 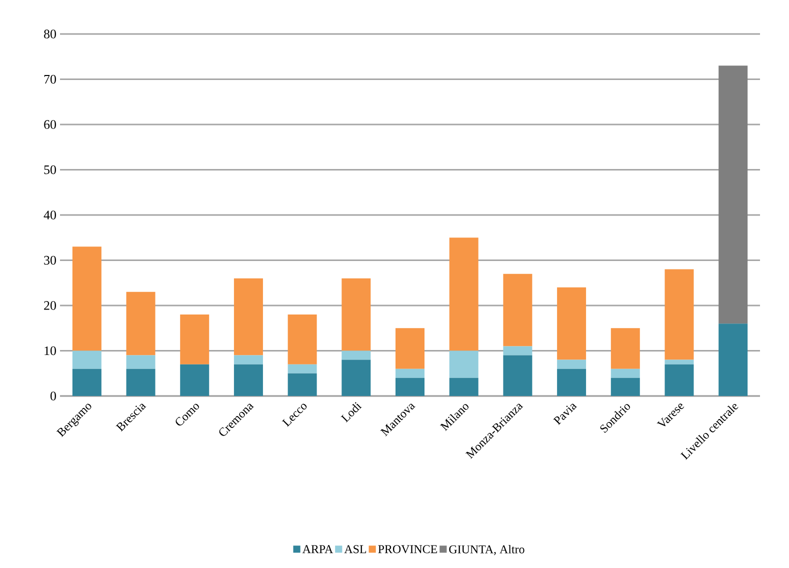 What do you see at coordinates (50, 169) in the screenshot?
I see `y-tick-label: 50` at bounding box center [50, 169].